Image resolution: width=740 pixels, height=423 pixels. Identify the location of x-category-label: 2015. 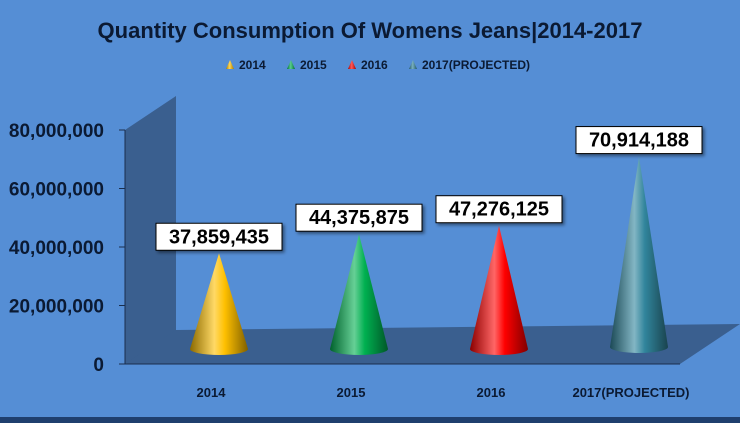
(351, 392).